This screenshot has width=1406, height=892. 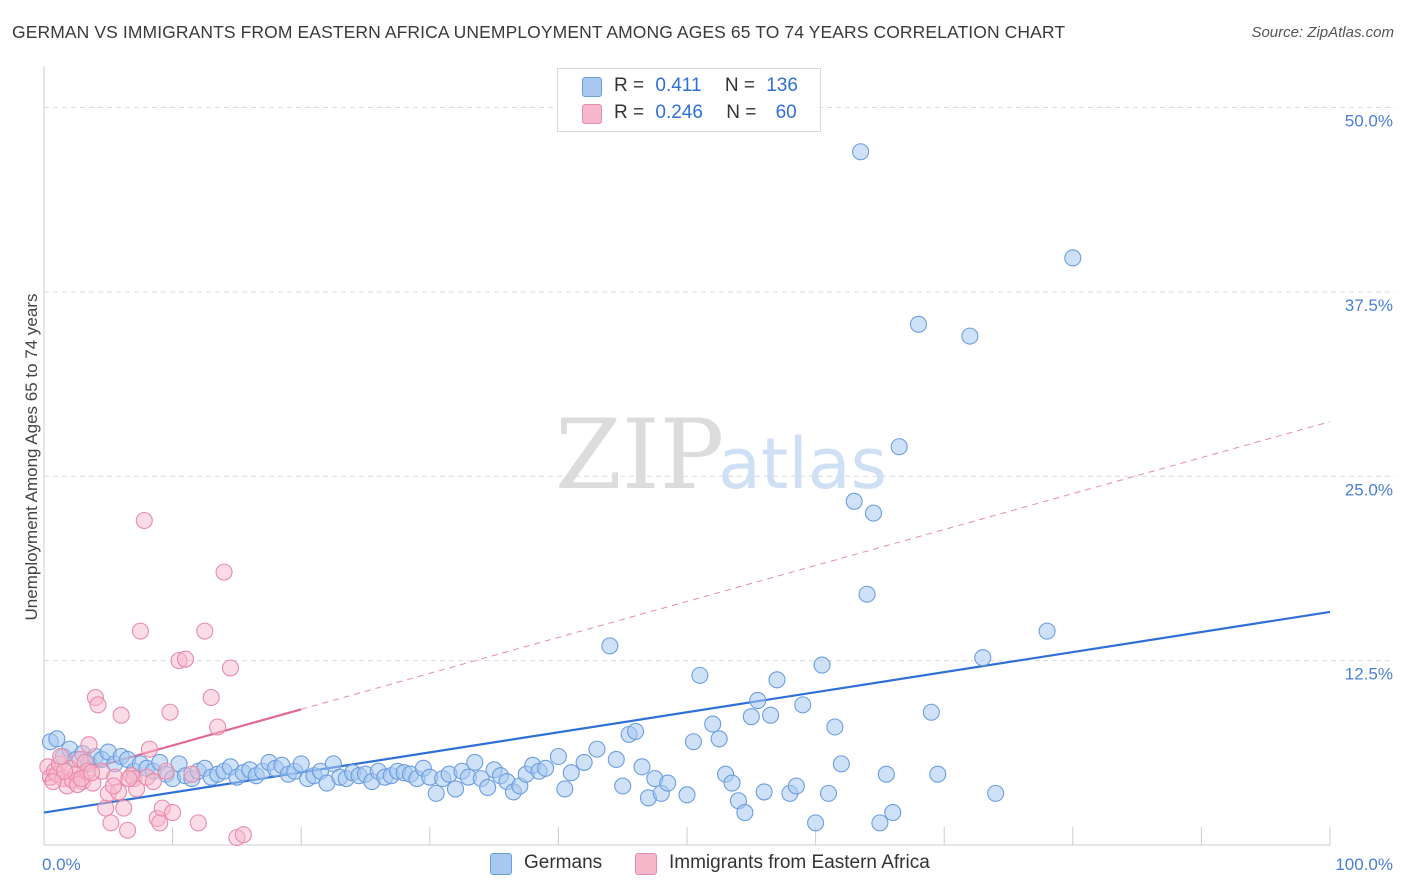 What do you see at coordinates (31, 457) in the screenshot?
I see `y-axis-title: Unemployment Among Ages 65 to 74 years` at bounding box center [31, 457].